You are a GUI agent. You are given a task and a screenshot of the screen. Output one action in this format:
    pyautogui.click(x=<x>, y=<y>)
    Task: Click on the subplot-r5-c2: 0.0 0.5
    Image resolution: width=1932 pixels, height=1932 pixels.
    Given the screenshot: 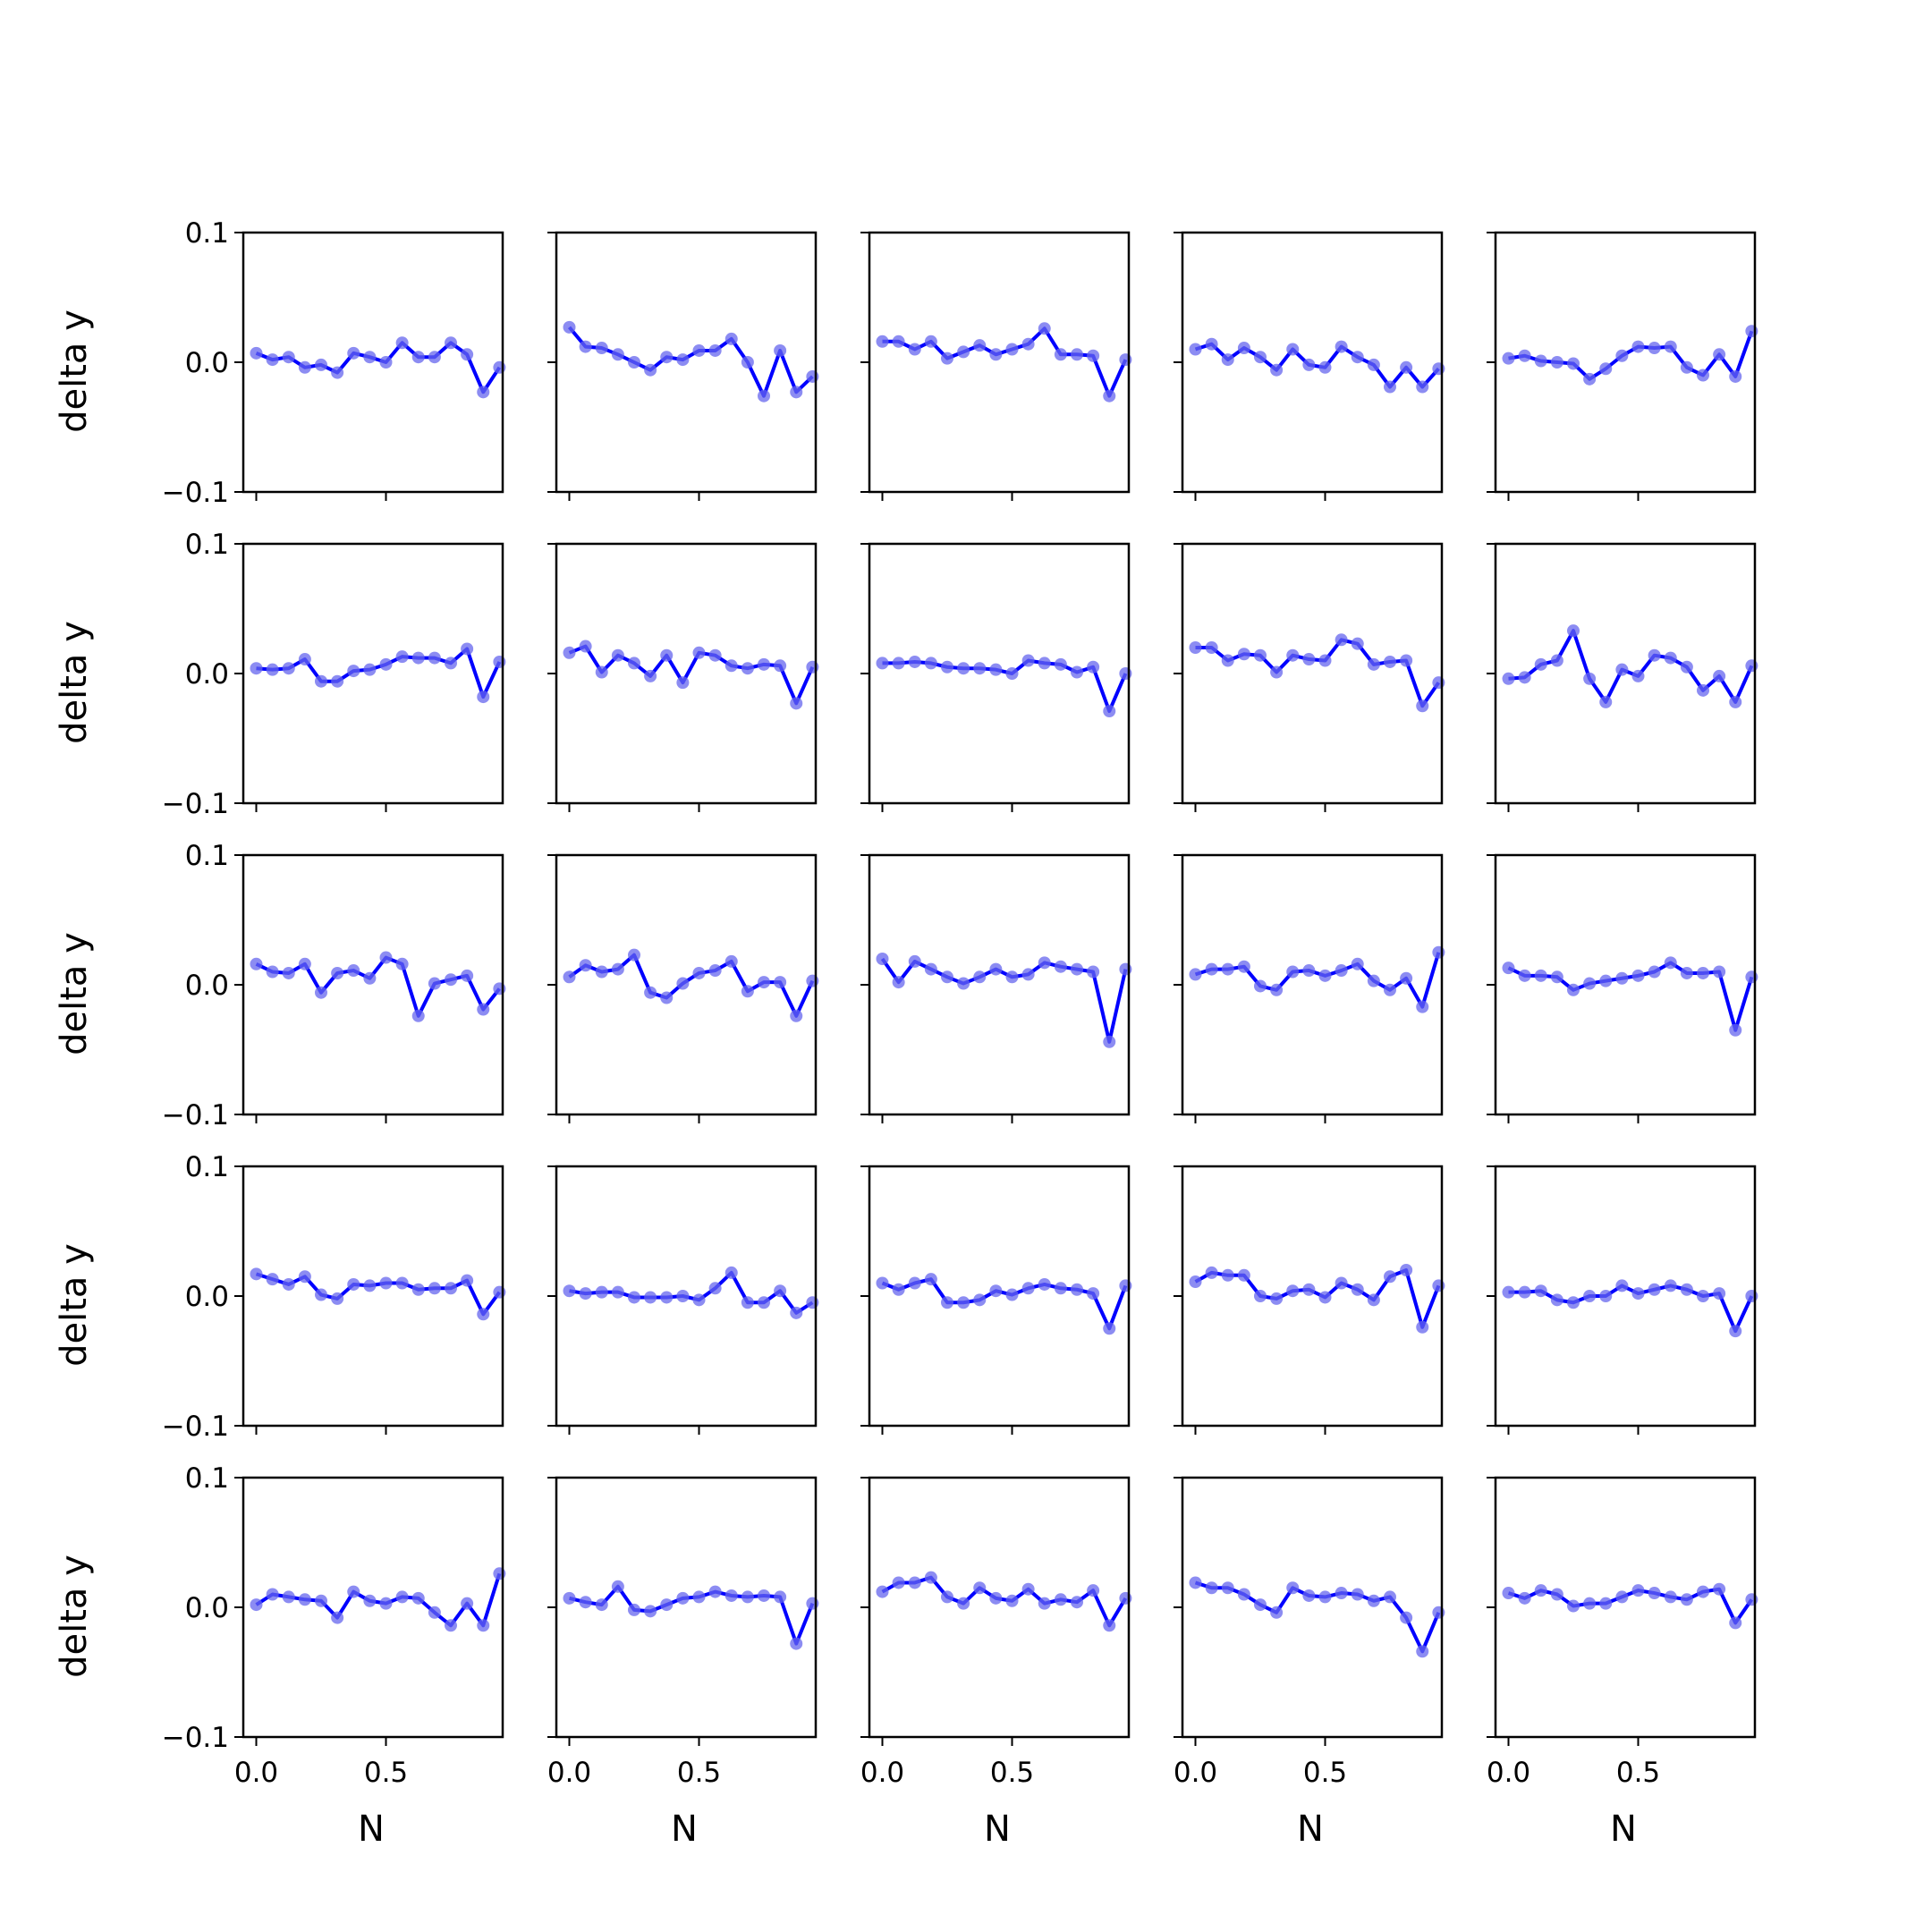 What is the action you would take?
    pyautogui.click(x=683, y=1632)
    